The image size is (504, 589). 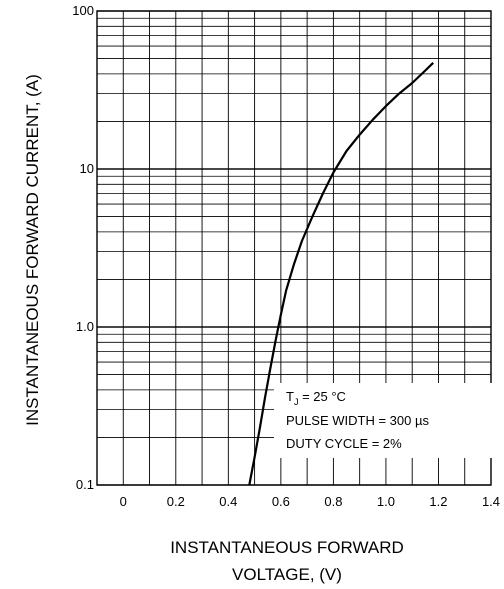 What do you see at coordinates (32, 250) in the screenshot?
I see `y-axis-title: INSTANTANEOUS FORWARD CURRENT, (A)` at bounding box center [32, 250].